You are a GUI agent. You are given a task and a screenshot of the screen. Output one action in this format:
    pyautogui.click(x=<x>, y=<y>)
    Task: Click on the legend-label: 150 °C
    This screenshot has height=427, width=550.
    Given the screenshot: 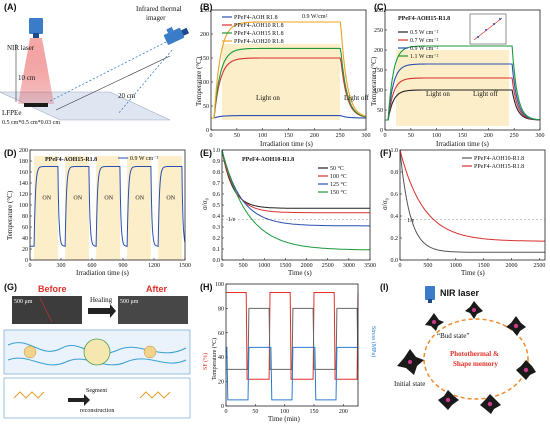 What is the action you would take?
    pyautogui.click(x=338, y=192)
    